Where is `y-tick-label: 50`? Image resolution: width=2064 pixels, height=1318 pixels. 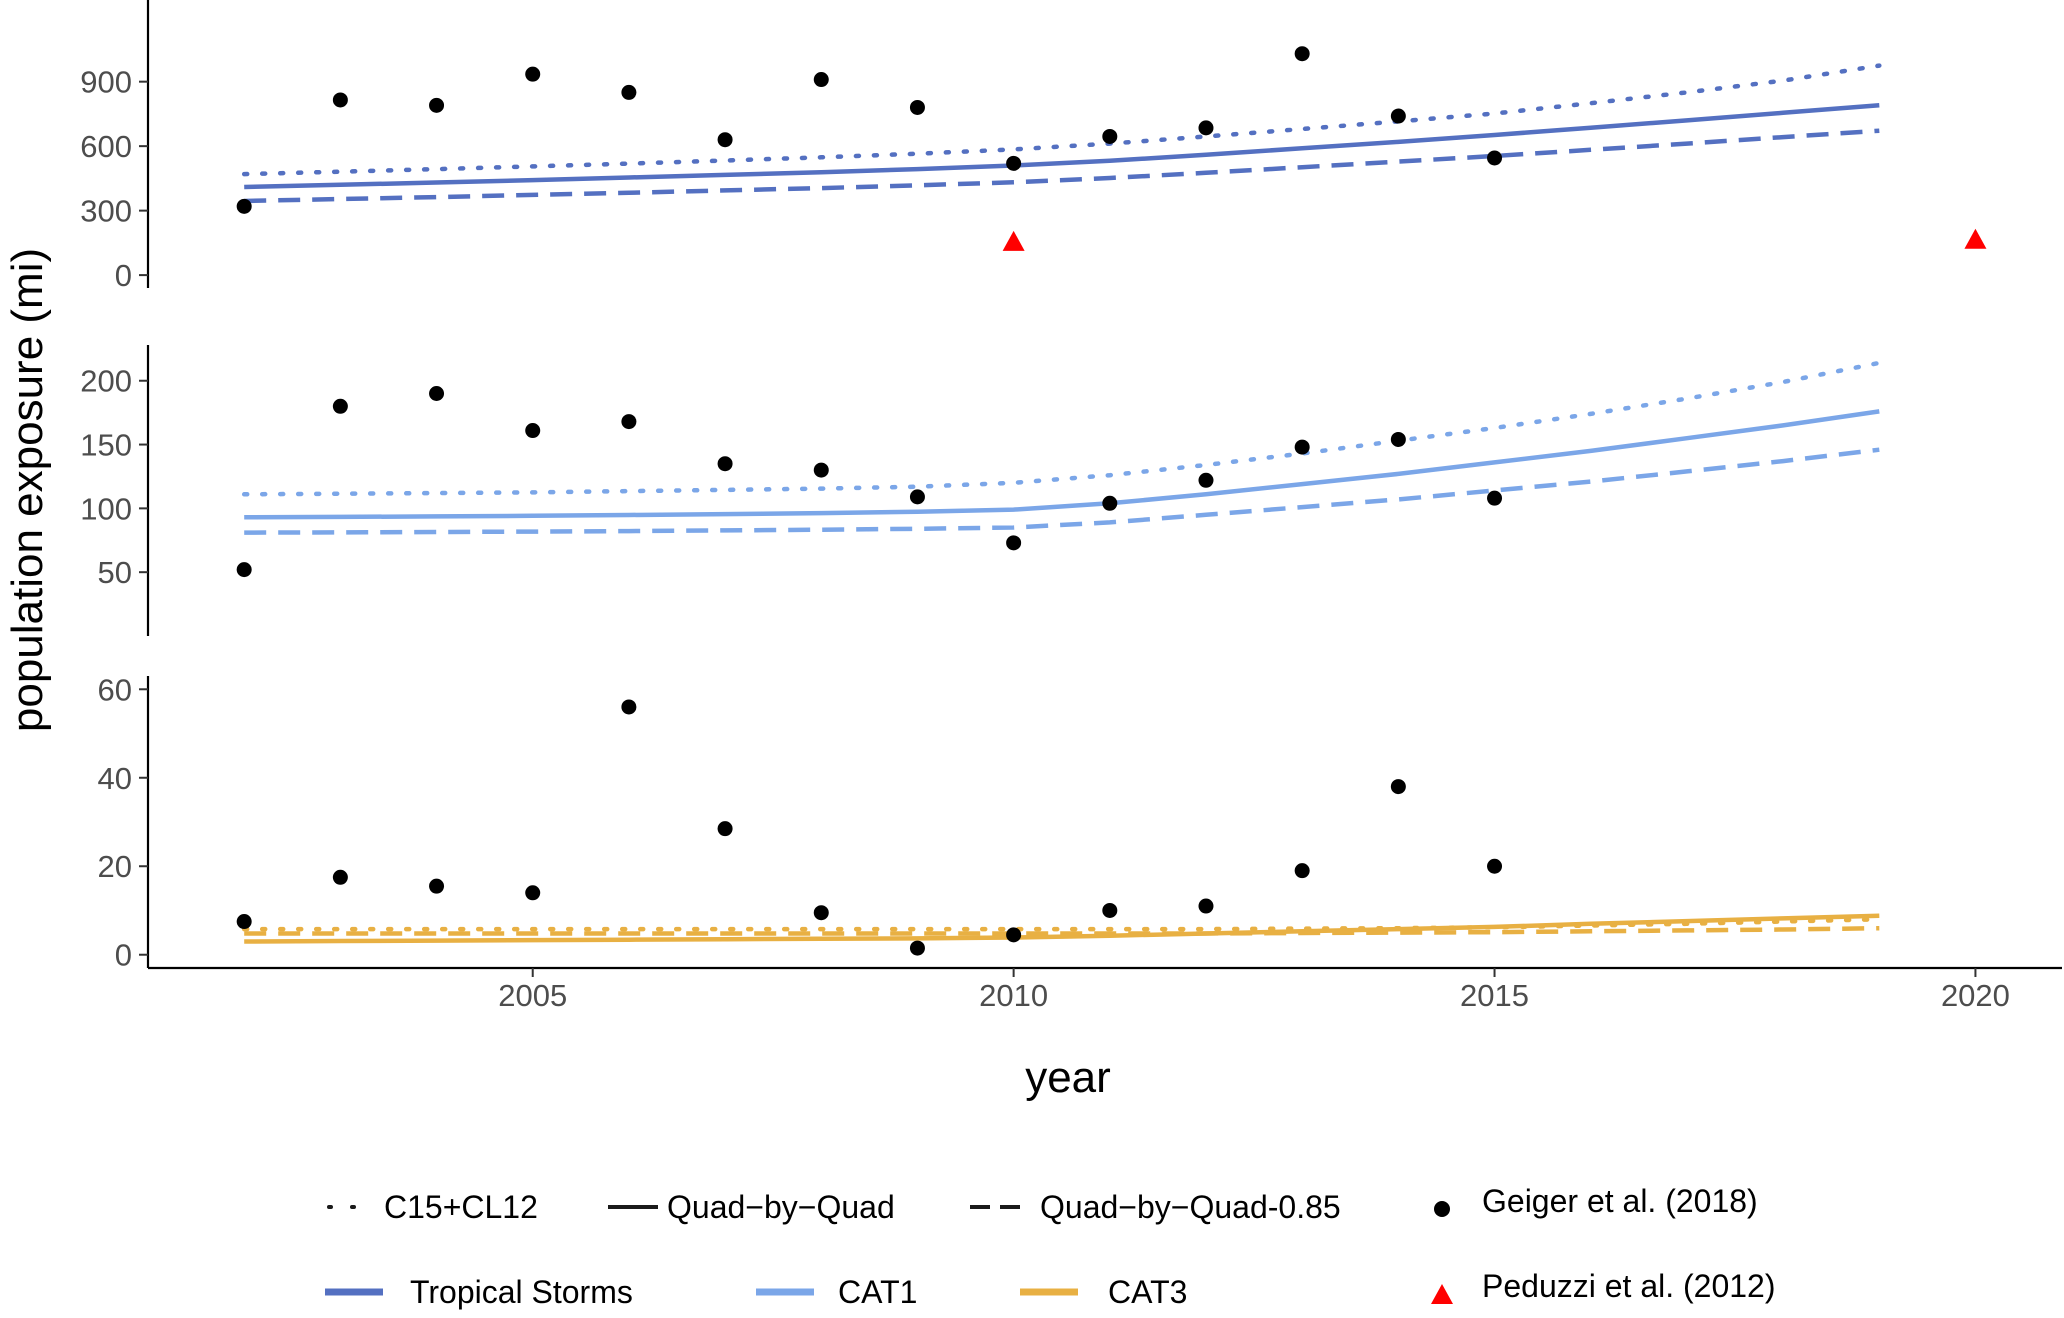 y-tick-label: 50 is located at coordinates (115, 572).